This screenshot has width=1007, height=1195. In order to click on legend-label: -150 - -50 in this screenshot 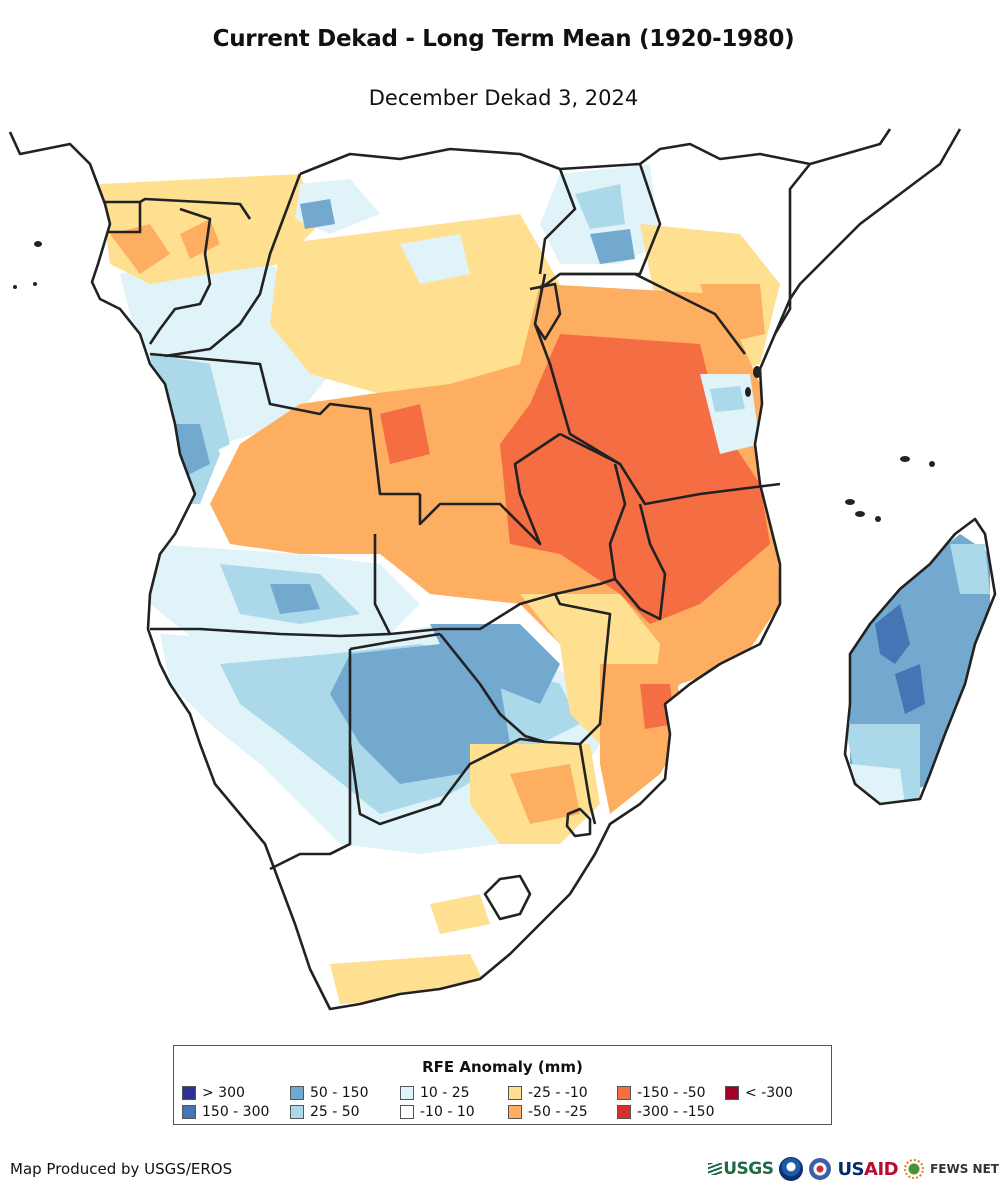, I will do `click(671, 1093)`.